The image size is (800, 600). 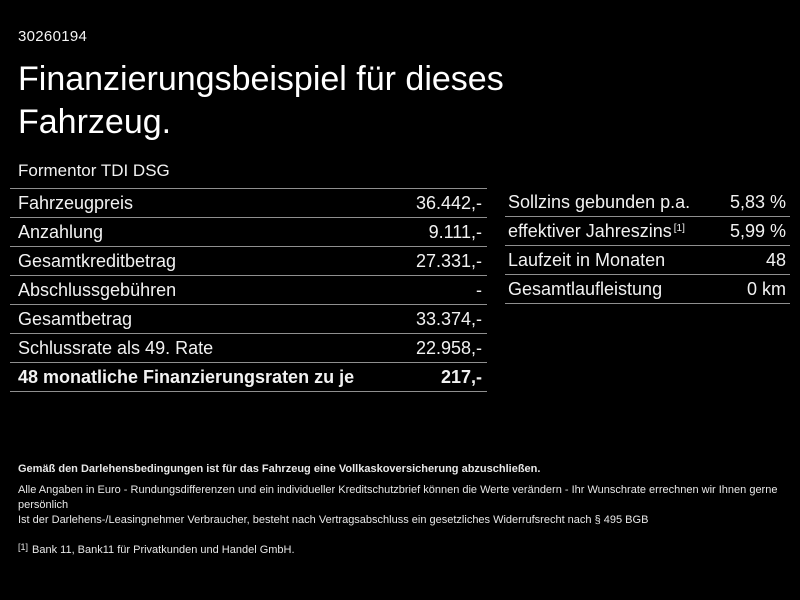 What do you see at coordinates (766, 288) in the screenshot?
I see `row-value: 0 km` at bounding box center [766, 288].